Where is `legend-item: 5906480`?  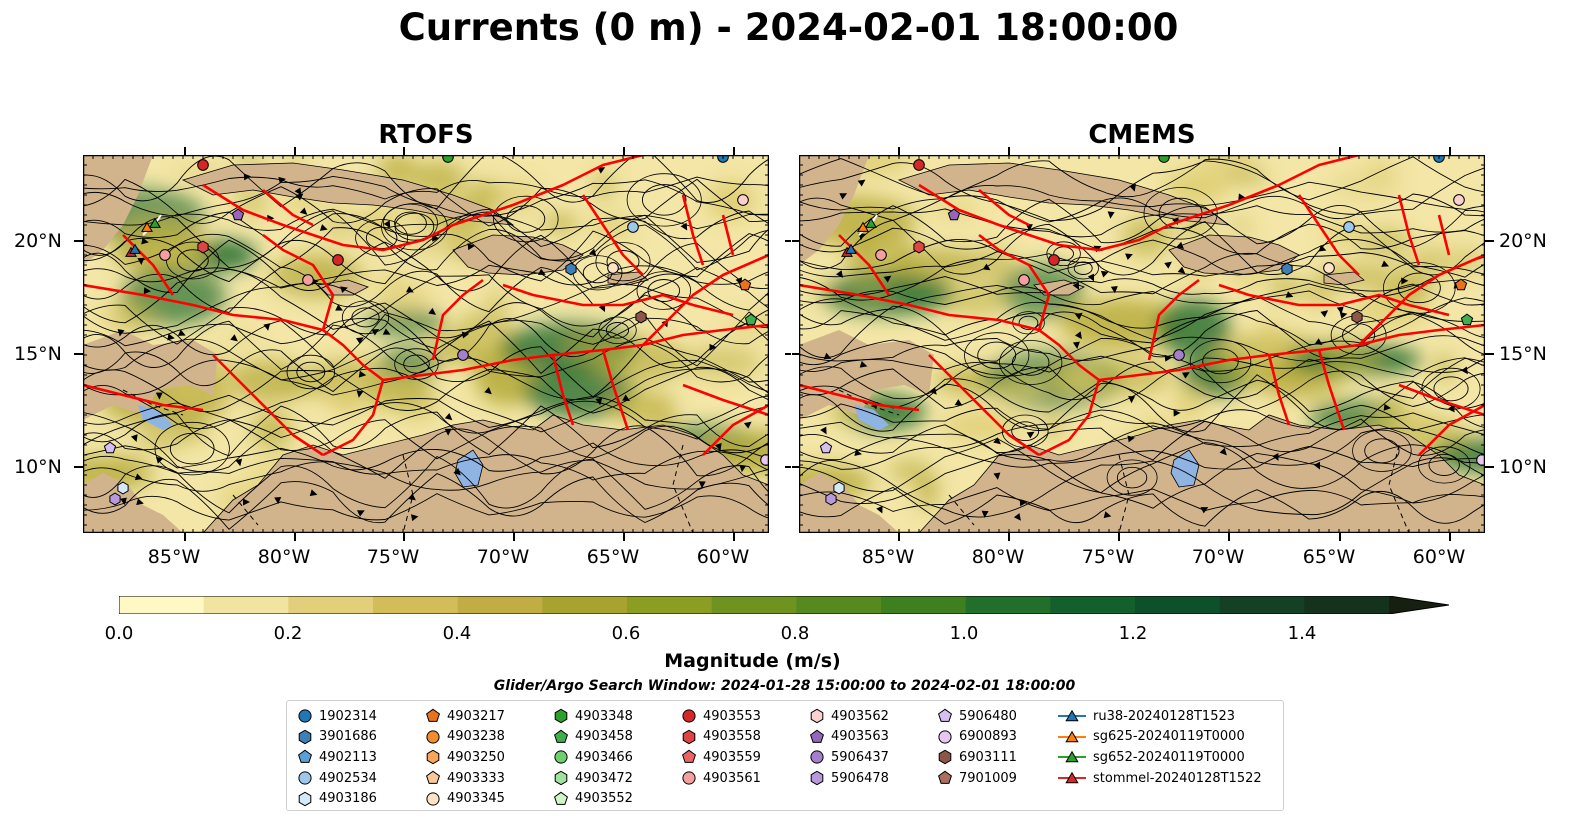 legend-item: 5906480 is located at coordinates (977, 716).